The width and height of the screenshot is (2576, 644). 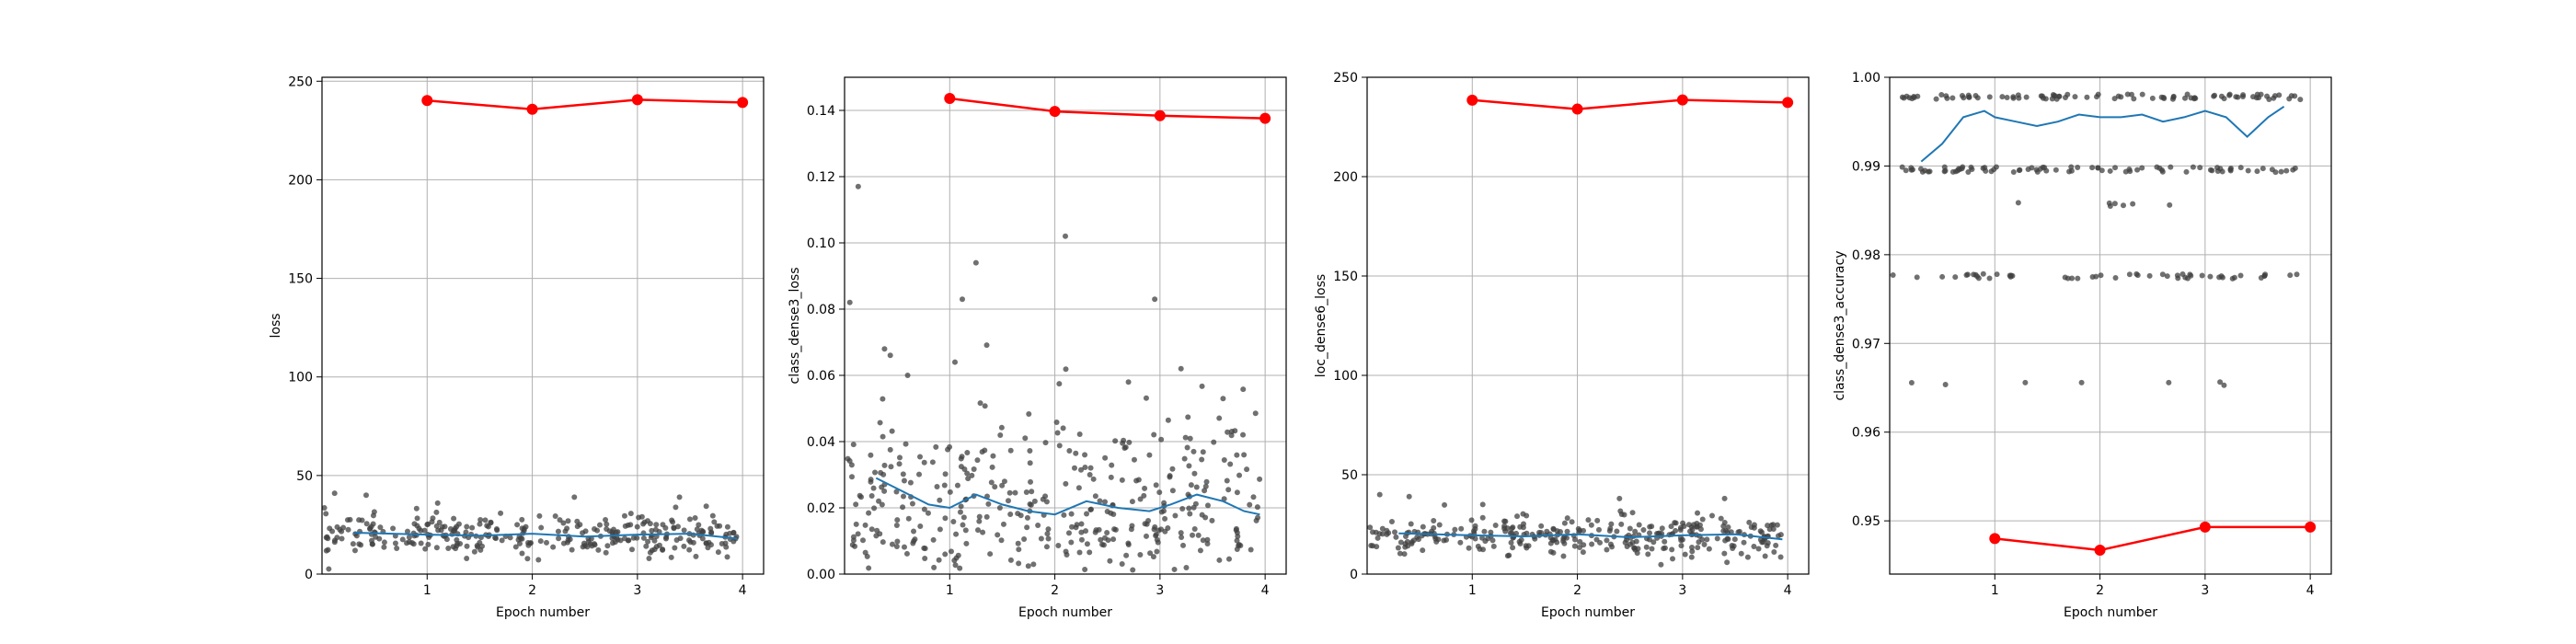 I want to click on x-tick-label: 2, so click(x=1577, y=590).